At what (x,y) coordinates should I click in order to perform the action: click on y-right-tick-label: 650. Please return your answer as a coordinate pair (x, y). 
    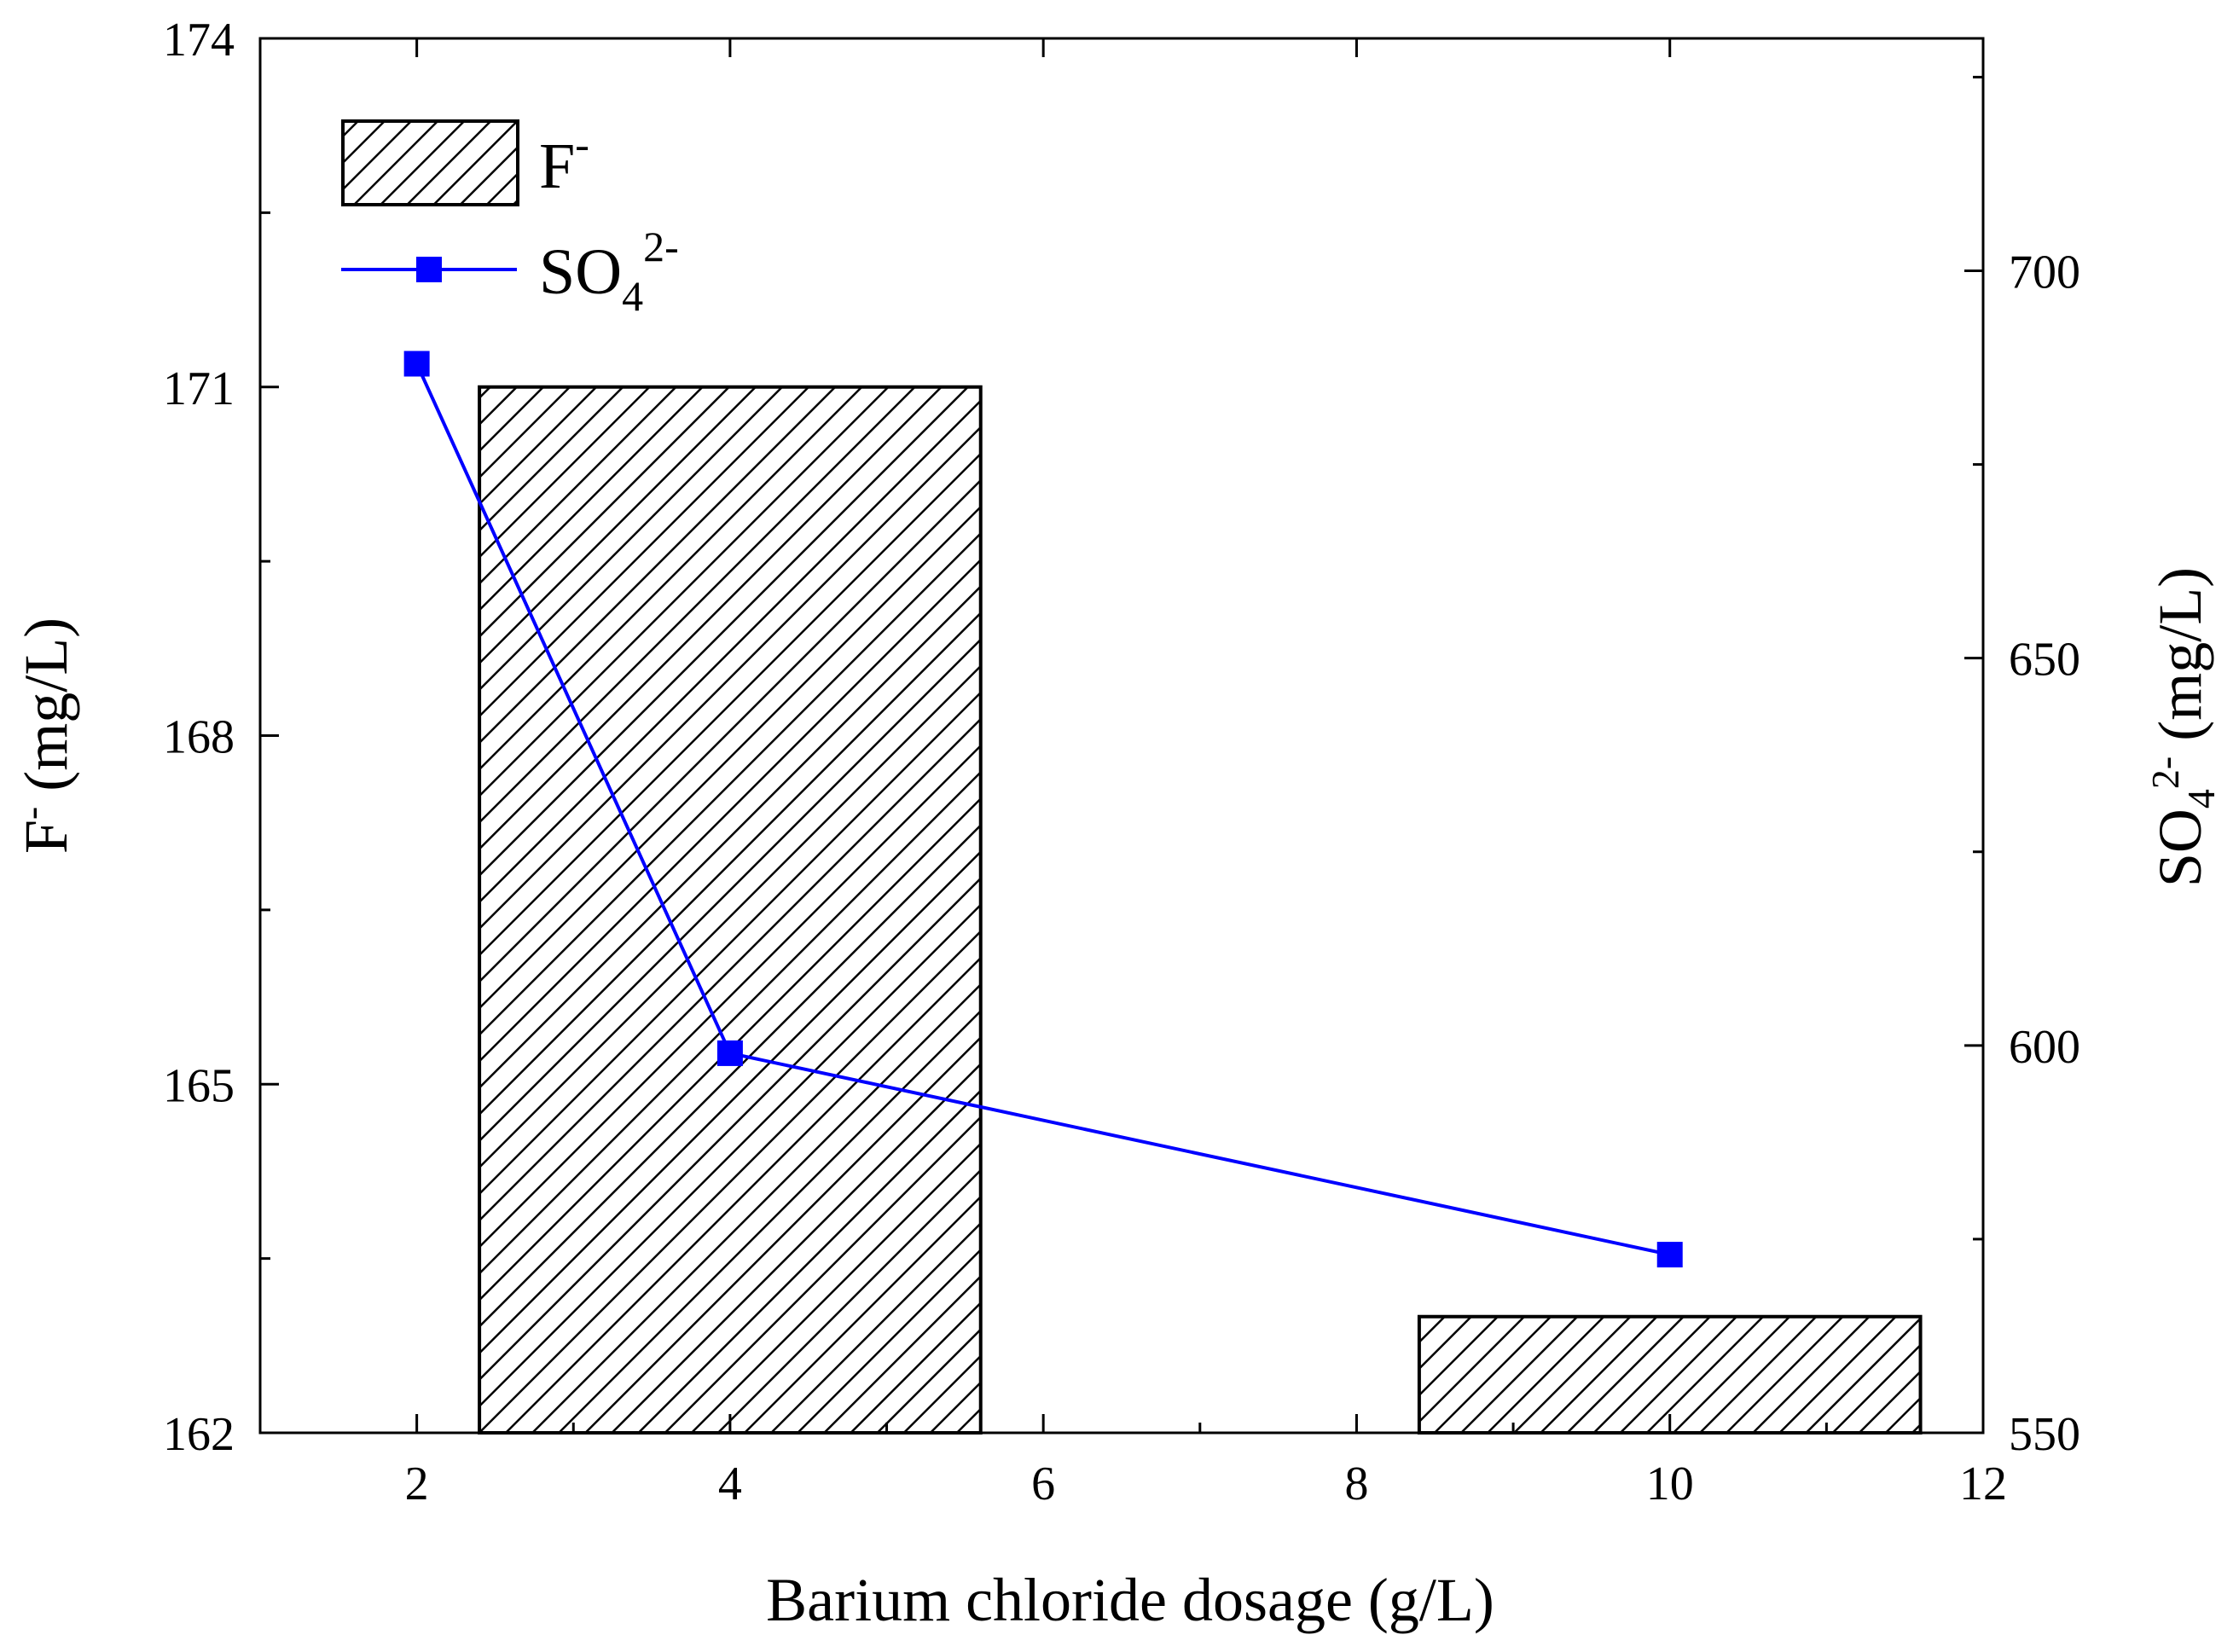
    Looking at the image, I should click on (2044, 661).